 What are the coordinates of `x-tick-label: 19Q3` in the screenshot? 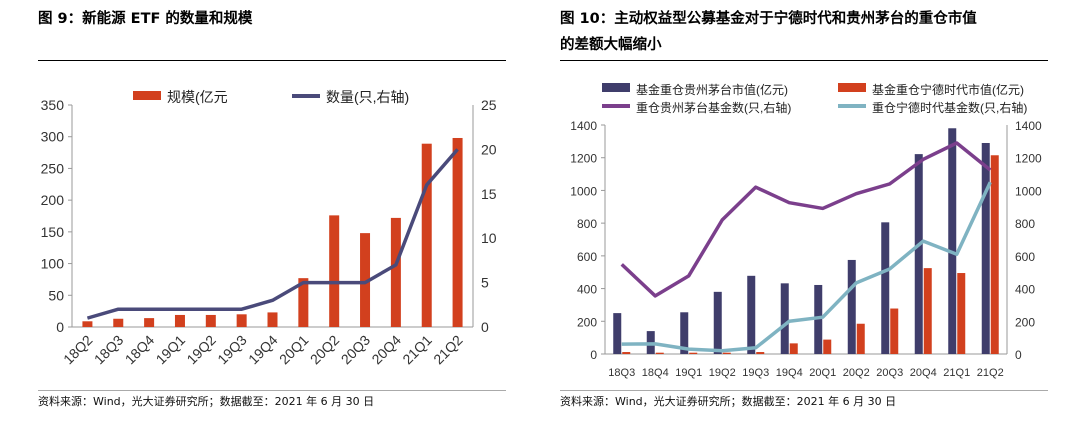 It's located at (755, 373).